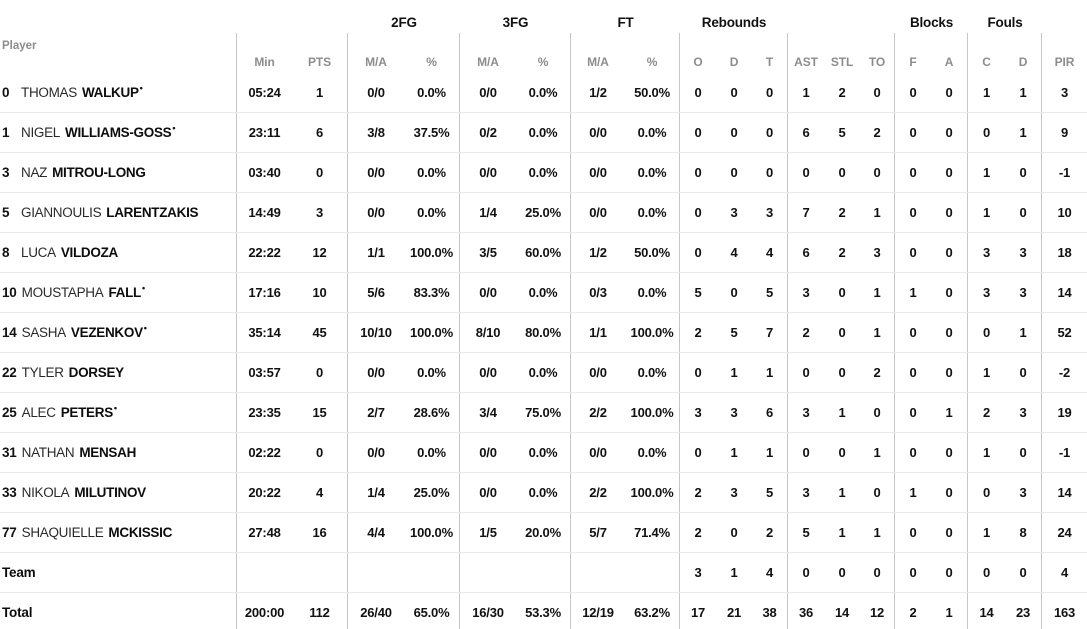 This screenshot has width=1087, height=629. What do you see at coordinates (913, 612) in the screenshot?
I see `cell-blk-f: 2` at bounding box center [913, 612].